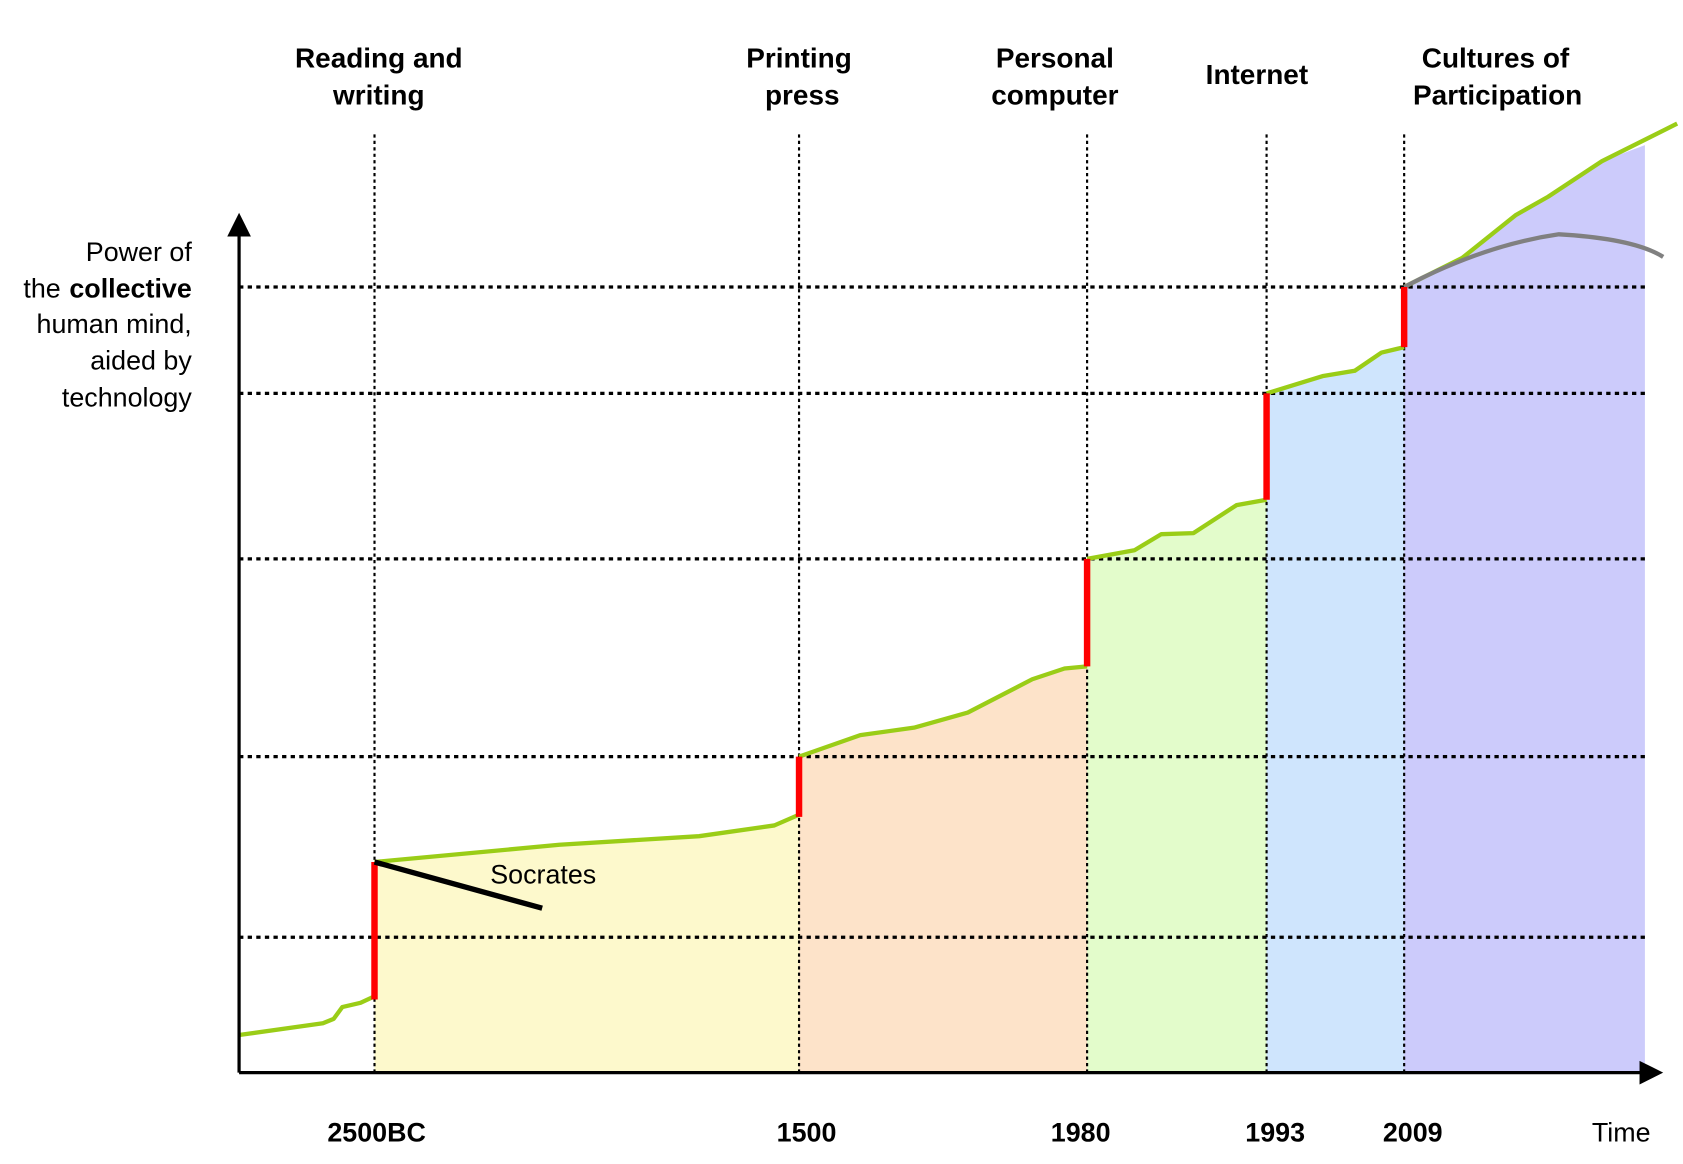 This screenshot has height=1164, width=1683. Describe the element at coordinates (127, 397) in the screenshot. I see `y-label-line: technology` at that location.